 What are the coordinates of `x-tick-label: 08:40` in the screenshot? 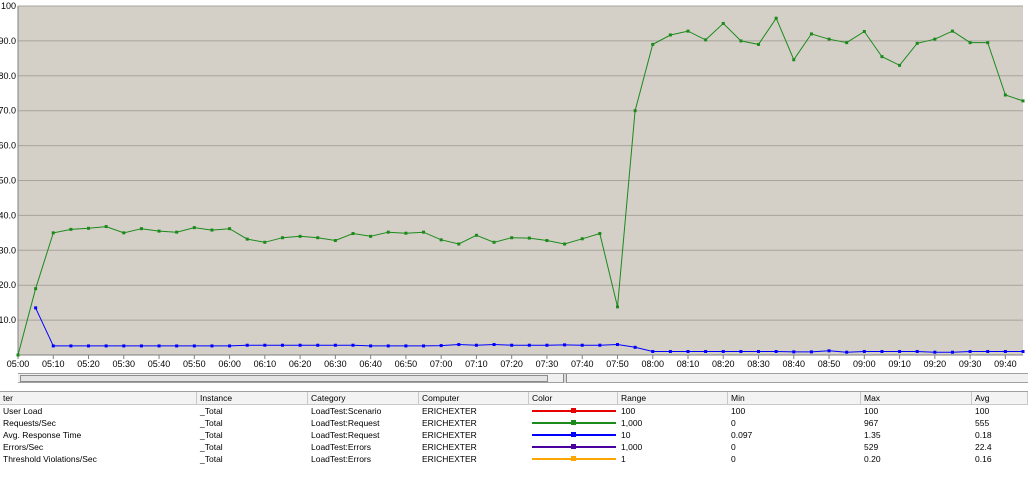 It's located at (794, 364).